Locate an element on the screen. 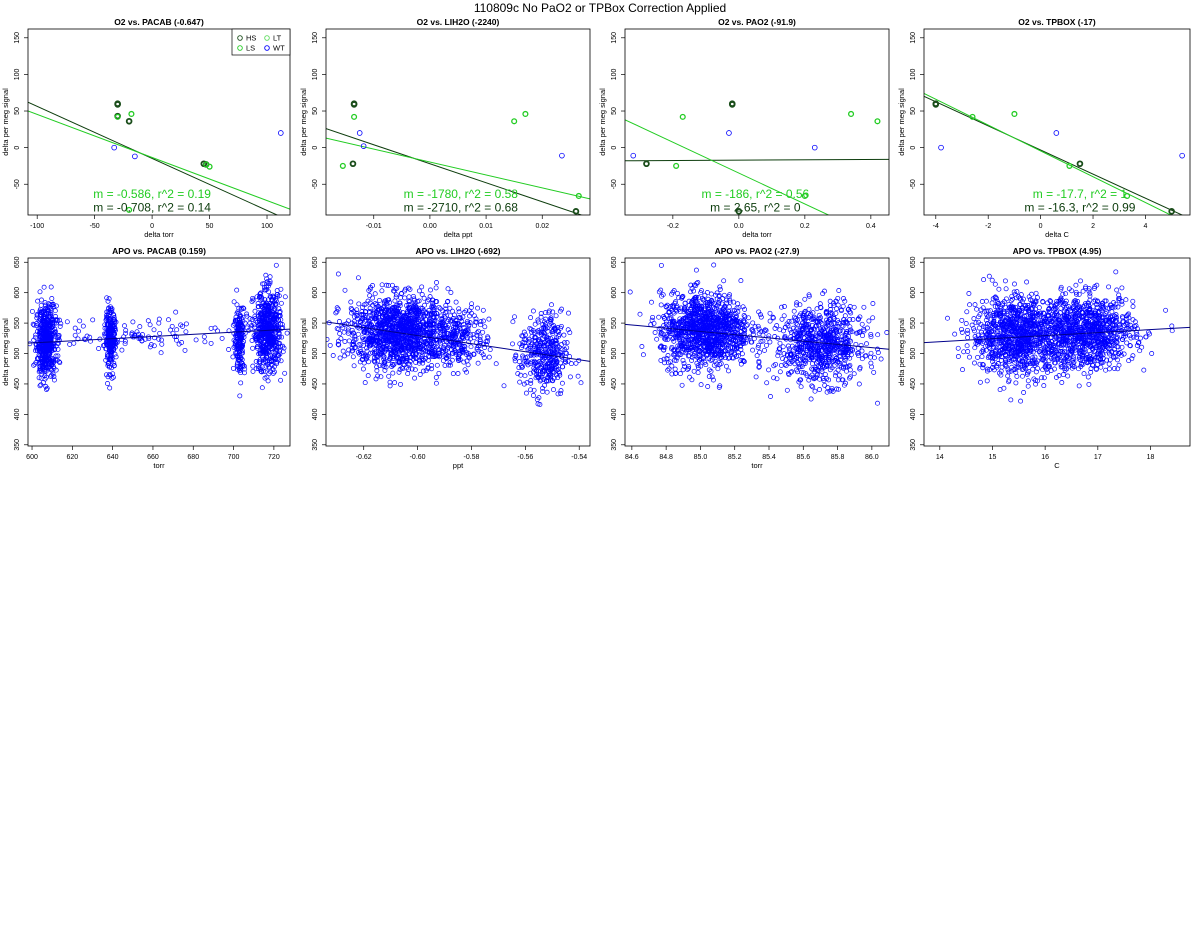 This screenshot has width=1200, height=950. y-tick-label: 0 is located at coordinates (315, 148).